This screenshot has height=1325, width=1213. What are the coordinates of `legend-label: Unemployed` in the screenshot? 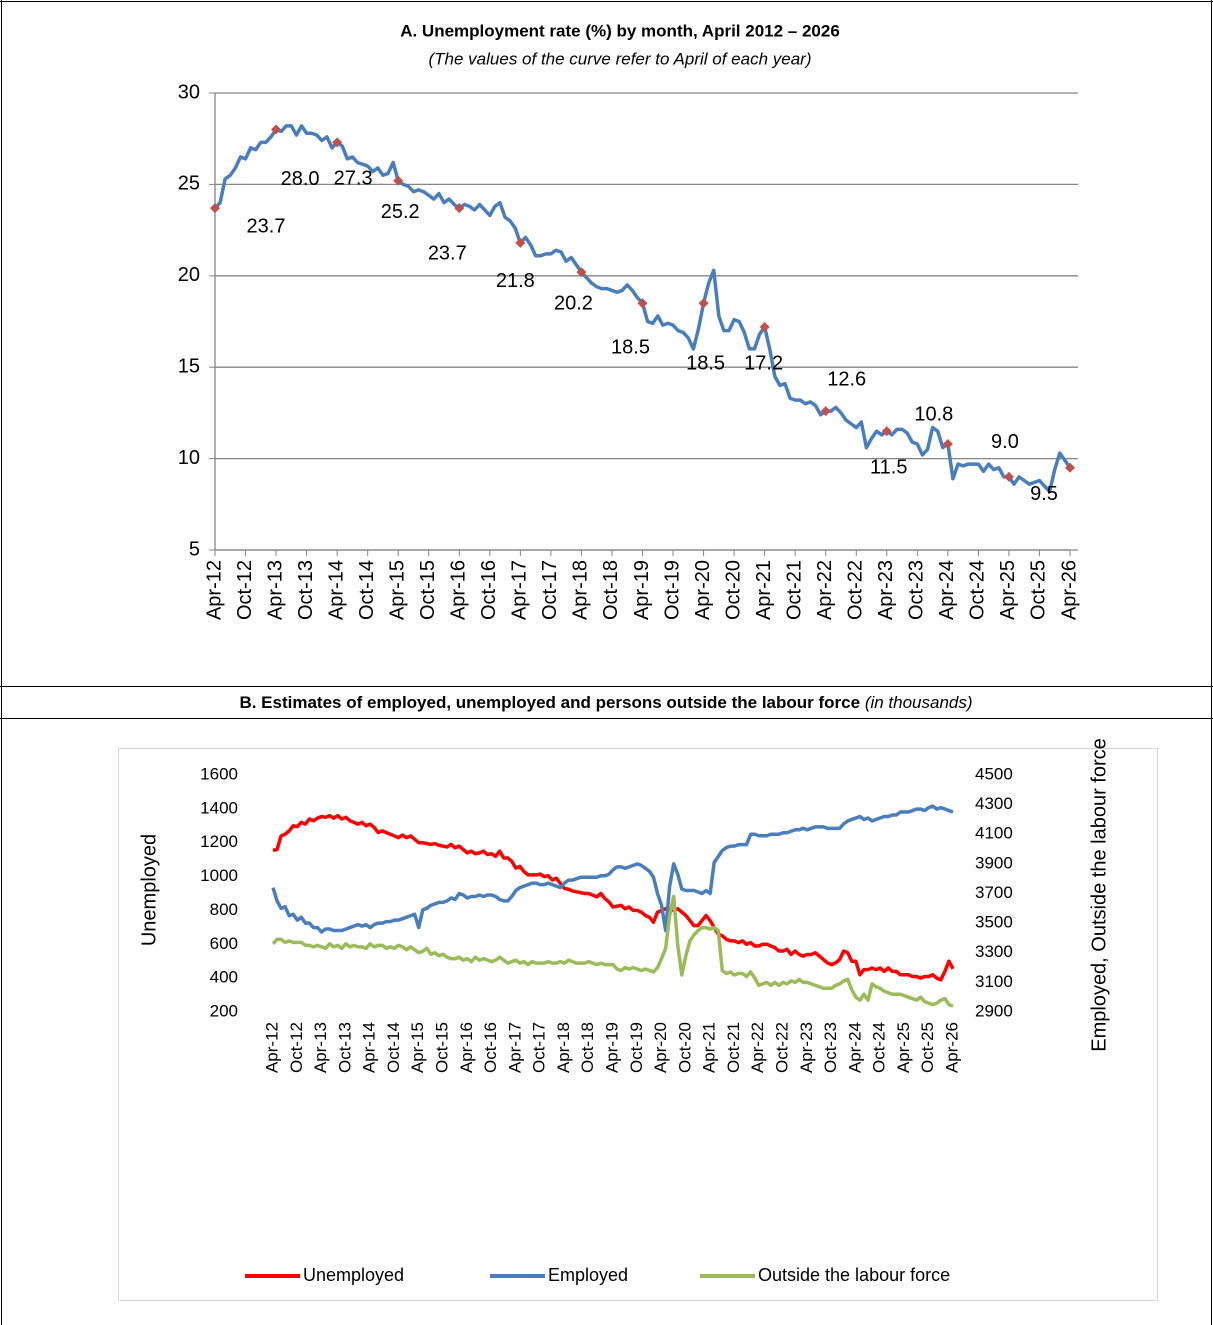 It's located at (353, 1275).